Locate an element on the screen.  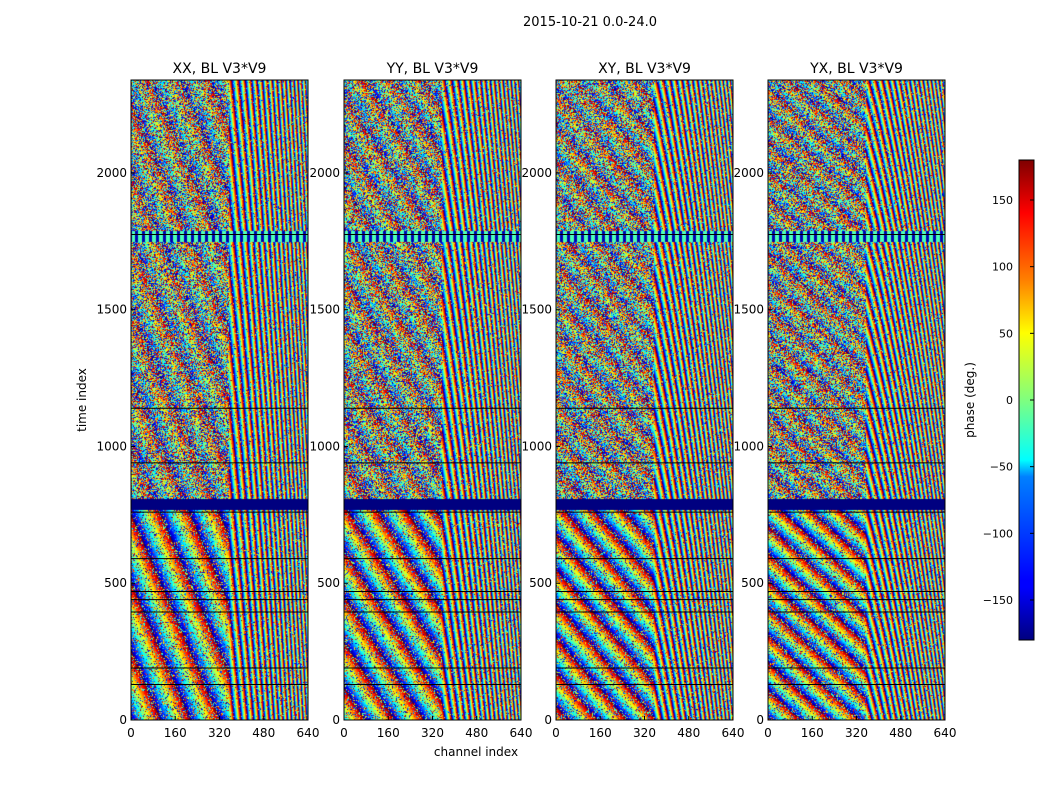
y-axis-label: time index is located at coordinates (82, 400).